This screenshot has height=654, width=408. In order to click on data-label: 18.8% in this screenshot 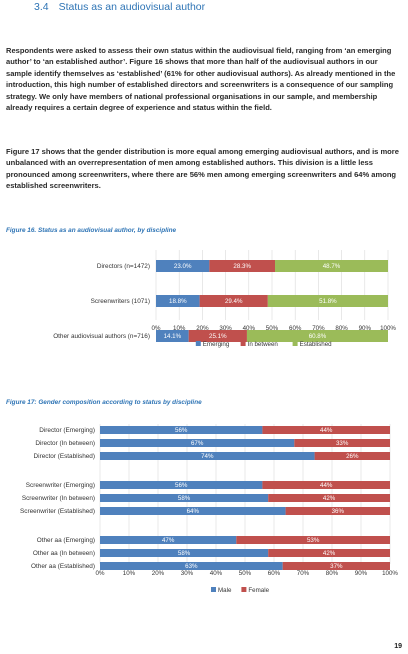, I will do `click(178, 301)`.